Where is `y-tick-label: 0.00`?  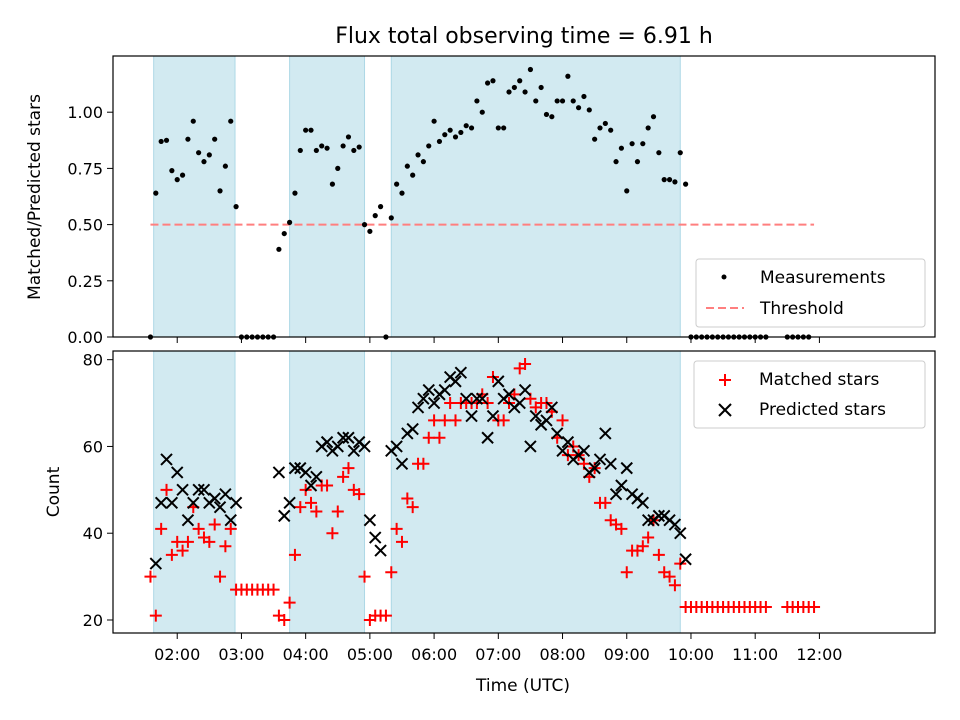
y-tick-label: 0.00 is located at coordinates (85, 337).